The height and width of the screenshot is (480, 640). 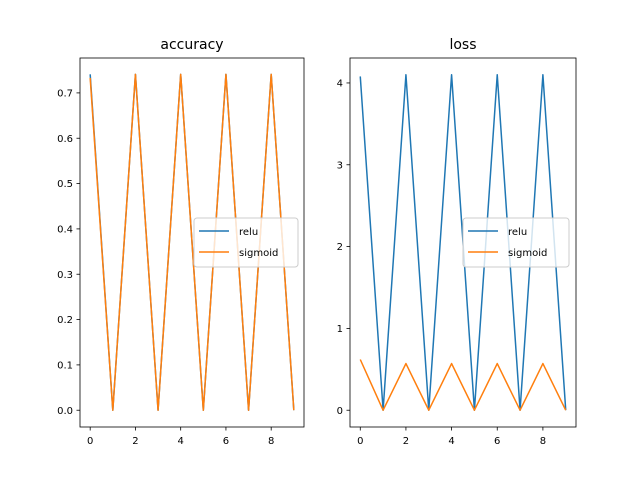 What do you see at coordinates (340, 165) in the screenshot?
I see `y-tick-label: 3` at bounding box center [340, 165].